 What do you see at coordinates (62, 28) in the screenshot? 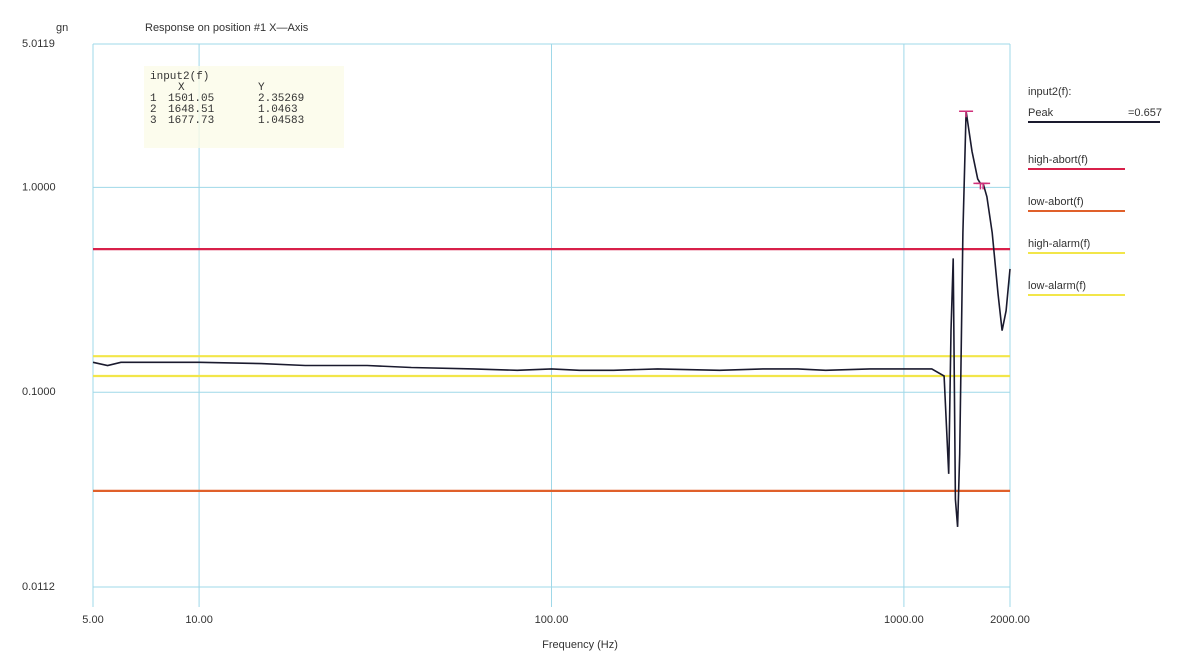
I see `y-unit: gn` at bounding box center [62, 28].